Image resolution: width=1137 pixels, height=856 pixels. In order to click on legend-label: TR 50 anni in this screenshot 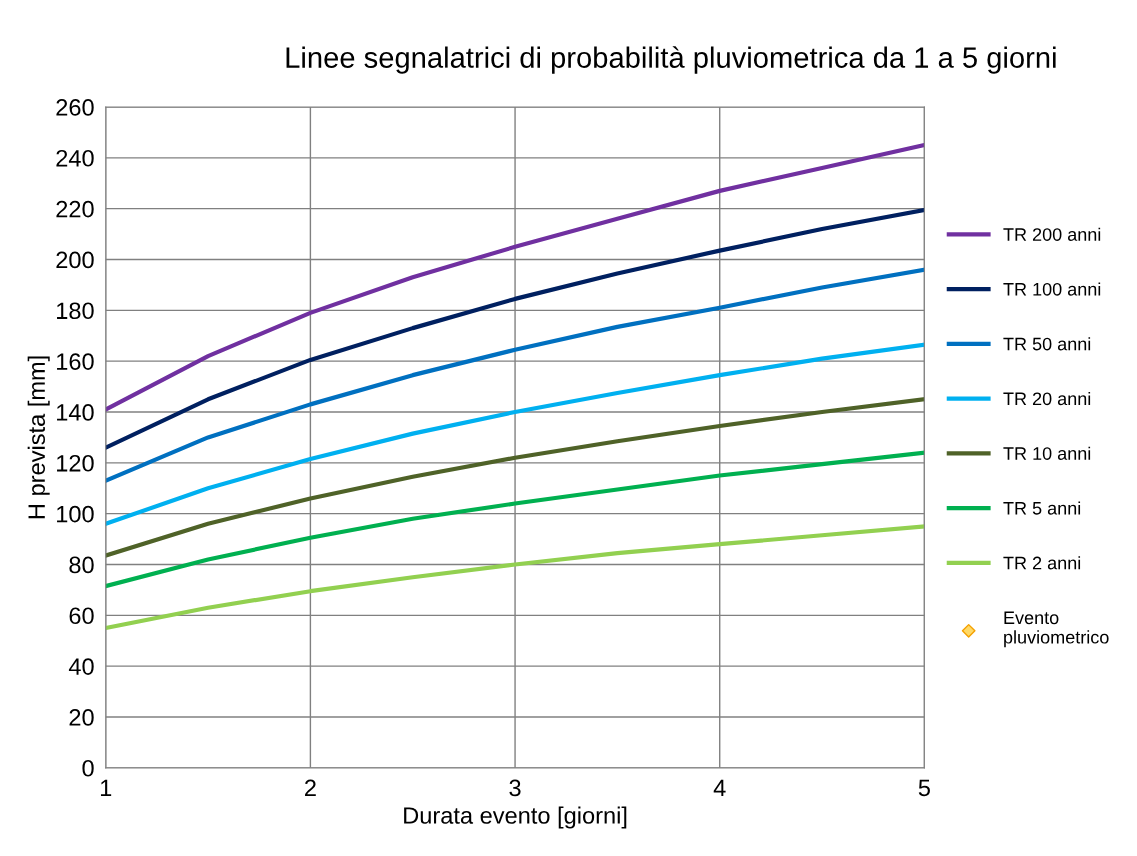, I will do `click(1047, 344)`.